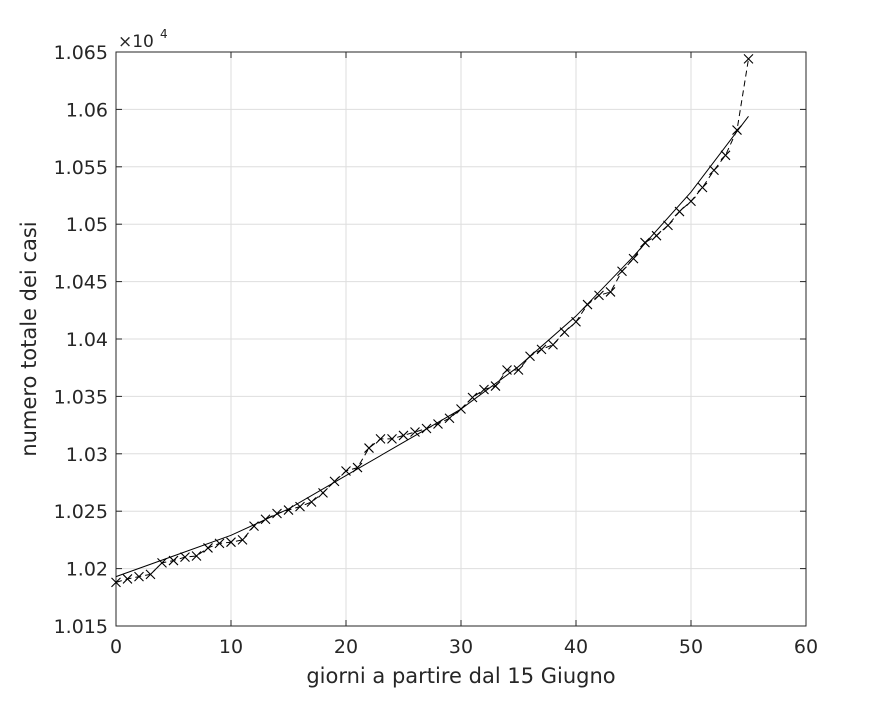 The image size is (891, 707). What do you see at coordinates (81, 512) in the screenshot?
I see `y-tick-label: 1.025` at bounding box center [81, 512].